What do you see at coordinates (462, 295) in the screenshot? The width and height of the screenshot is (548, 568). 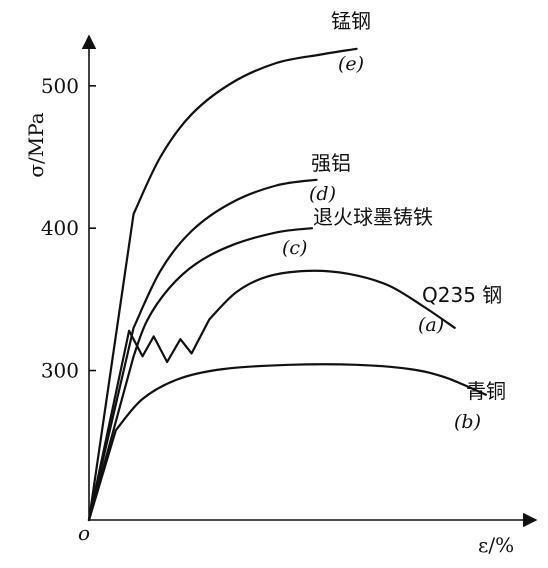 I see `series-name-a: Q235 钢` at bounding box center [462, 295].